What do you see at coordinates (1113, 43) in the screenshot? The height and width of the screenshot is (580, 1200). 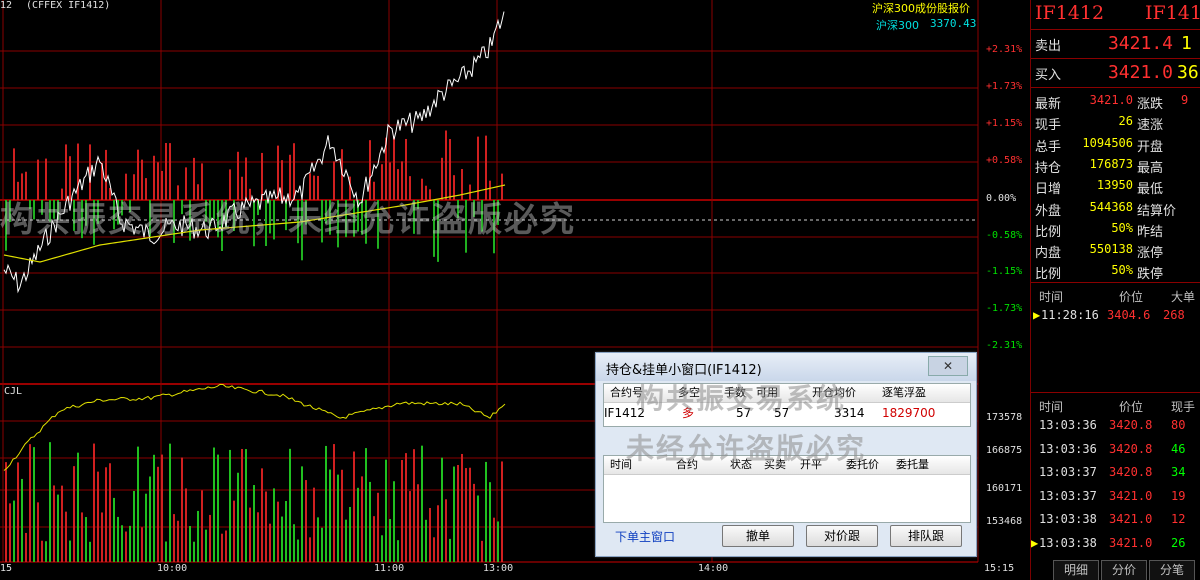 I see `ask-row: 卖出 3421.4 1` at bounding box center [1113, 43].